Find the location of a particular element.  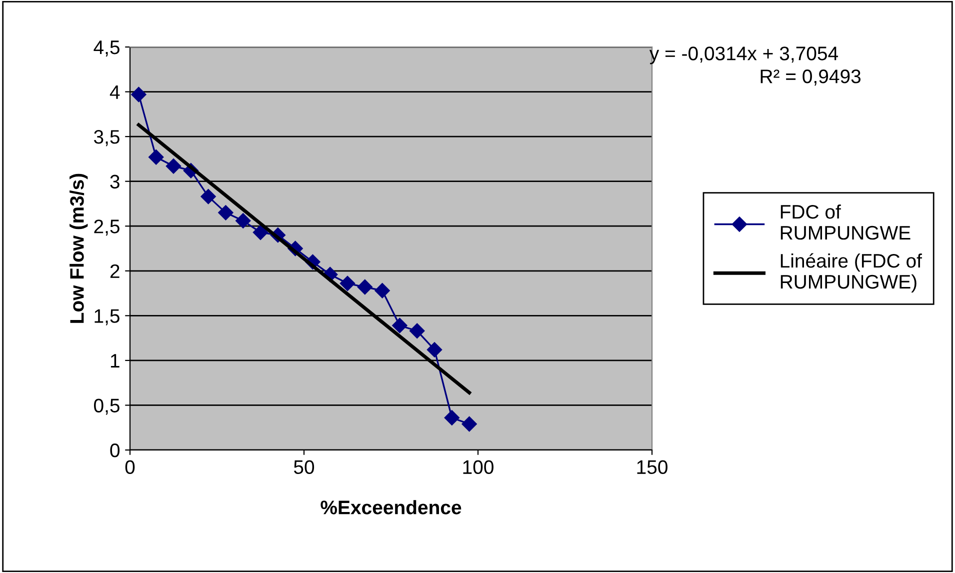

x-tick-label: 0 is located at coordinates (130, 467).